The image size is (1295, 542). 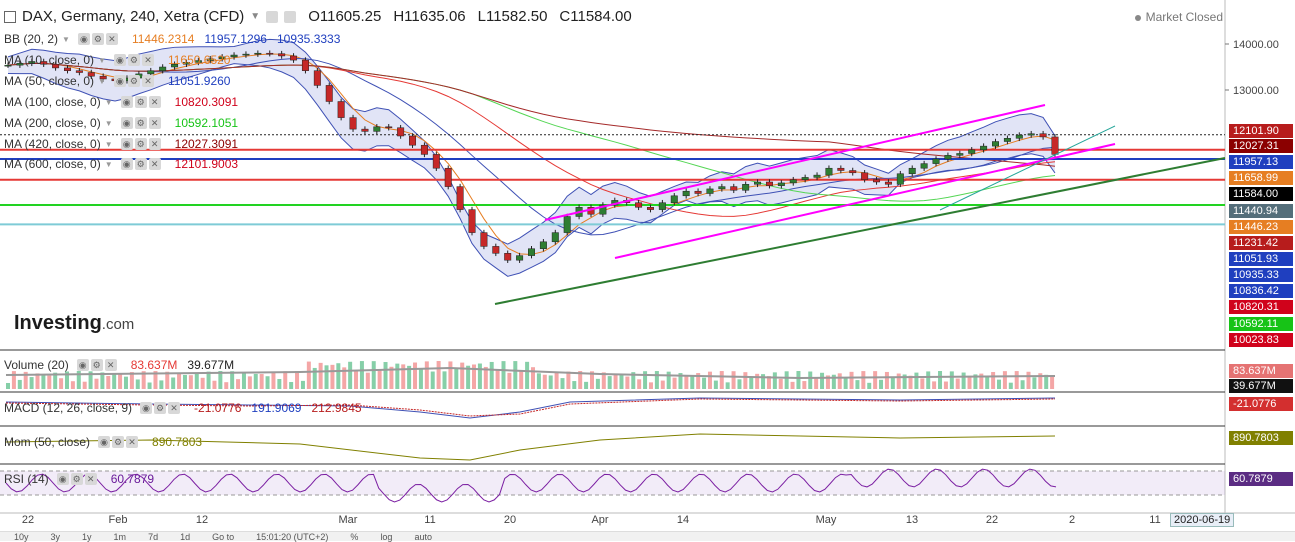 I want to click on indicator-row: MA (200, close, 0) ▼ ◉ ⚙ ✕ 10592.1051, so click(x=121, y=123).